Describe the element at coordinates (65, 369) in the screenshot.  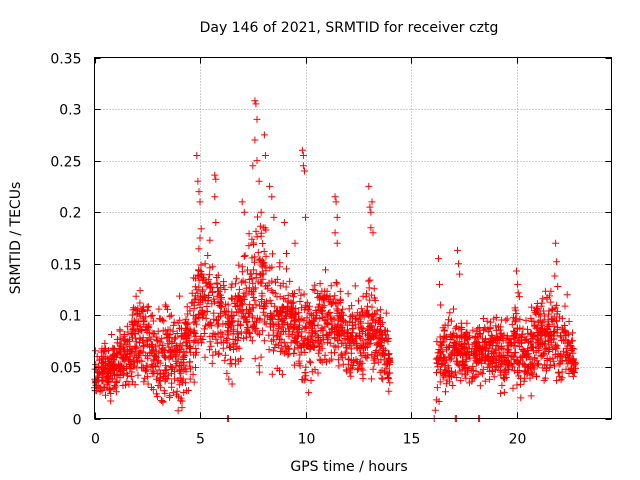
I see `y-tick-label: 0.05` at that location.